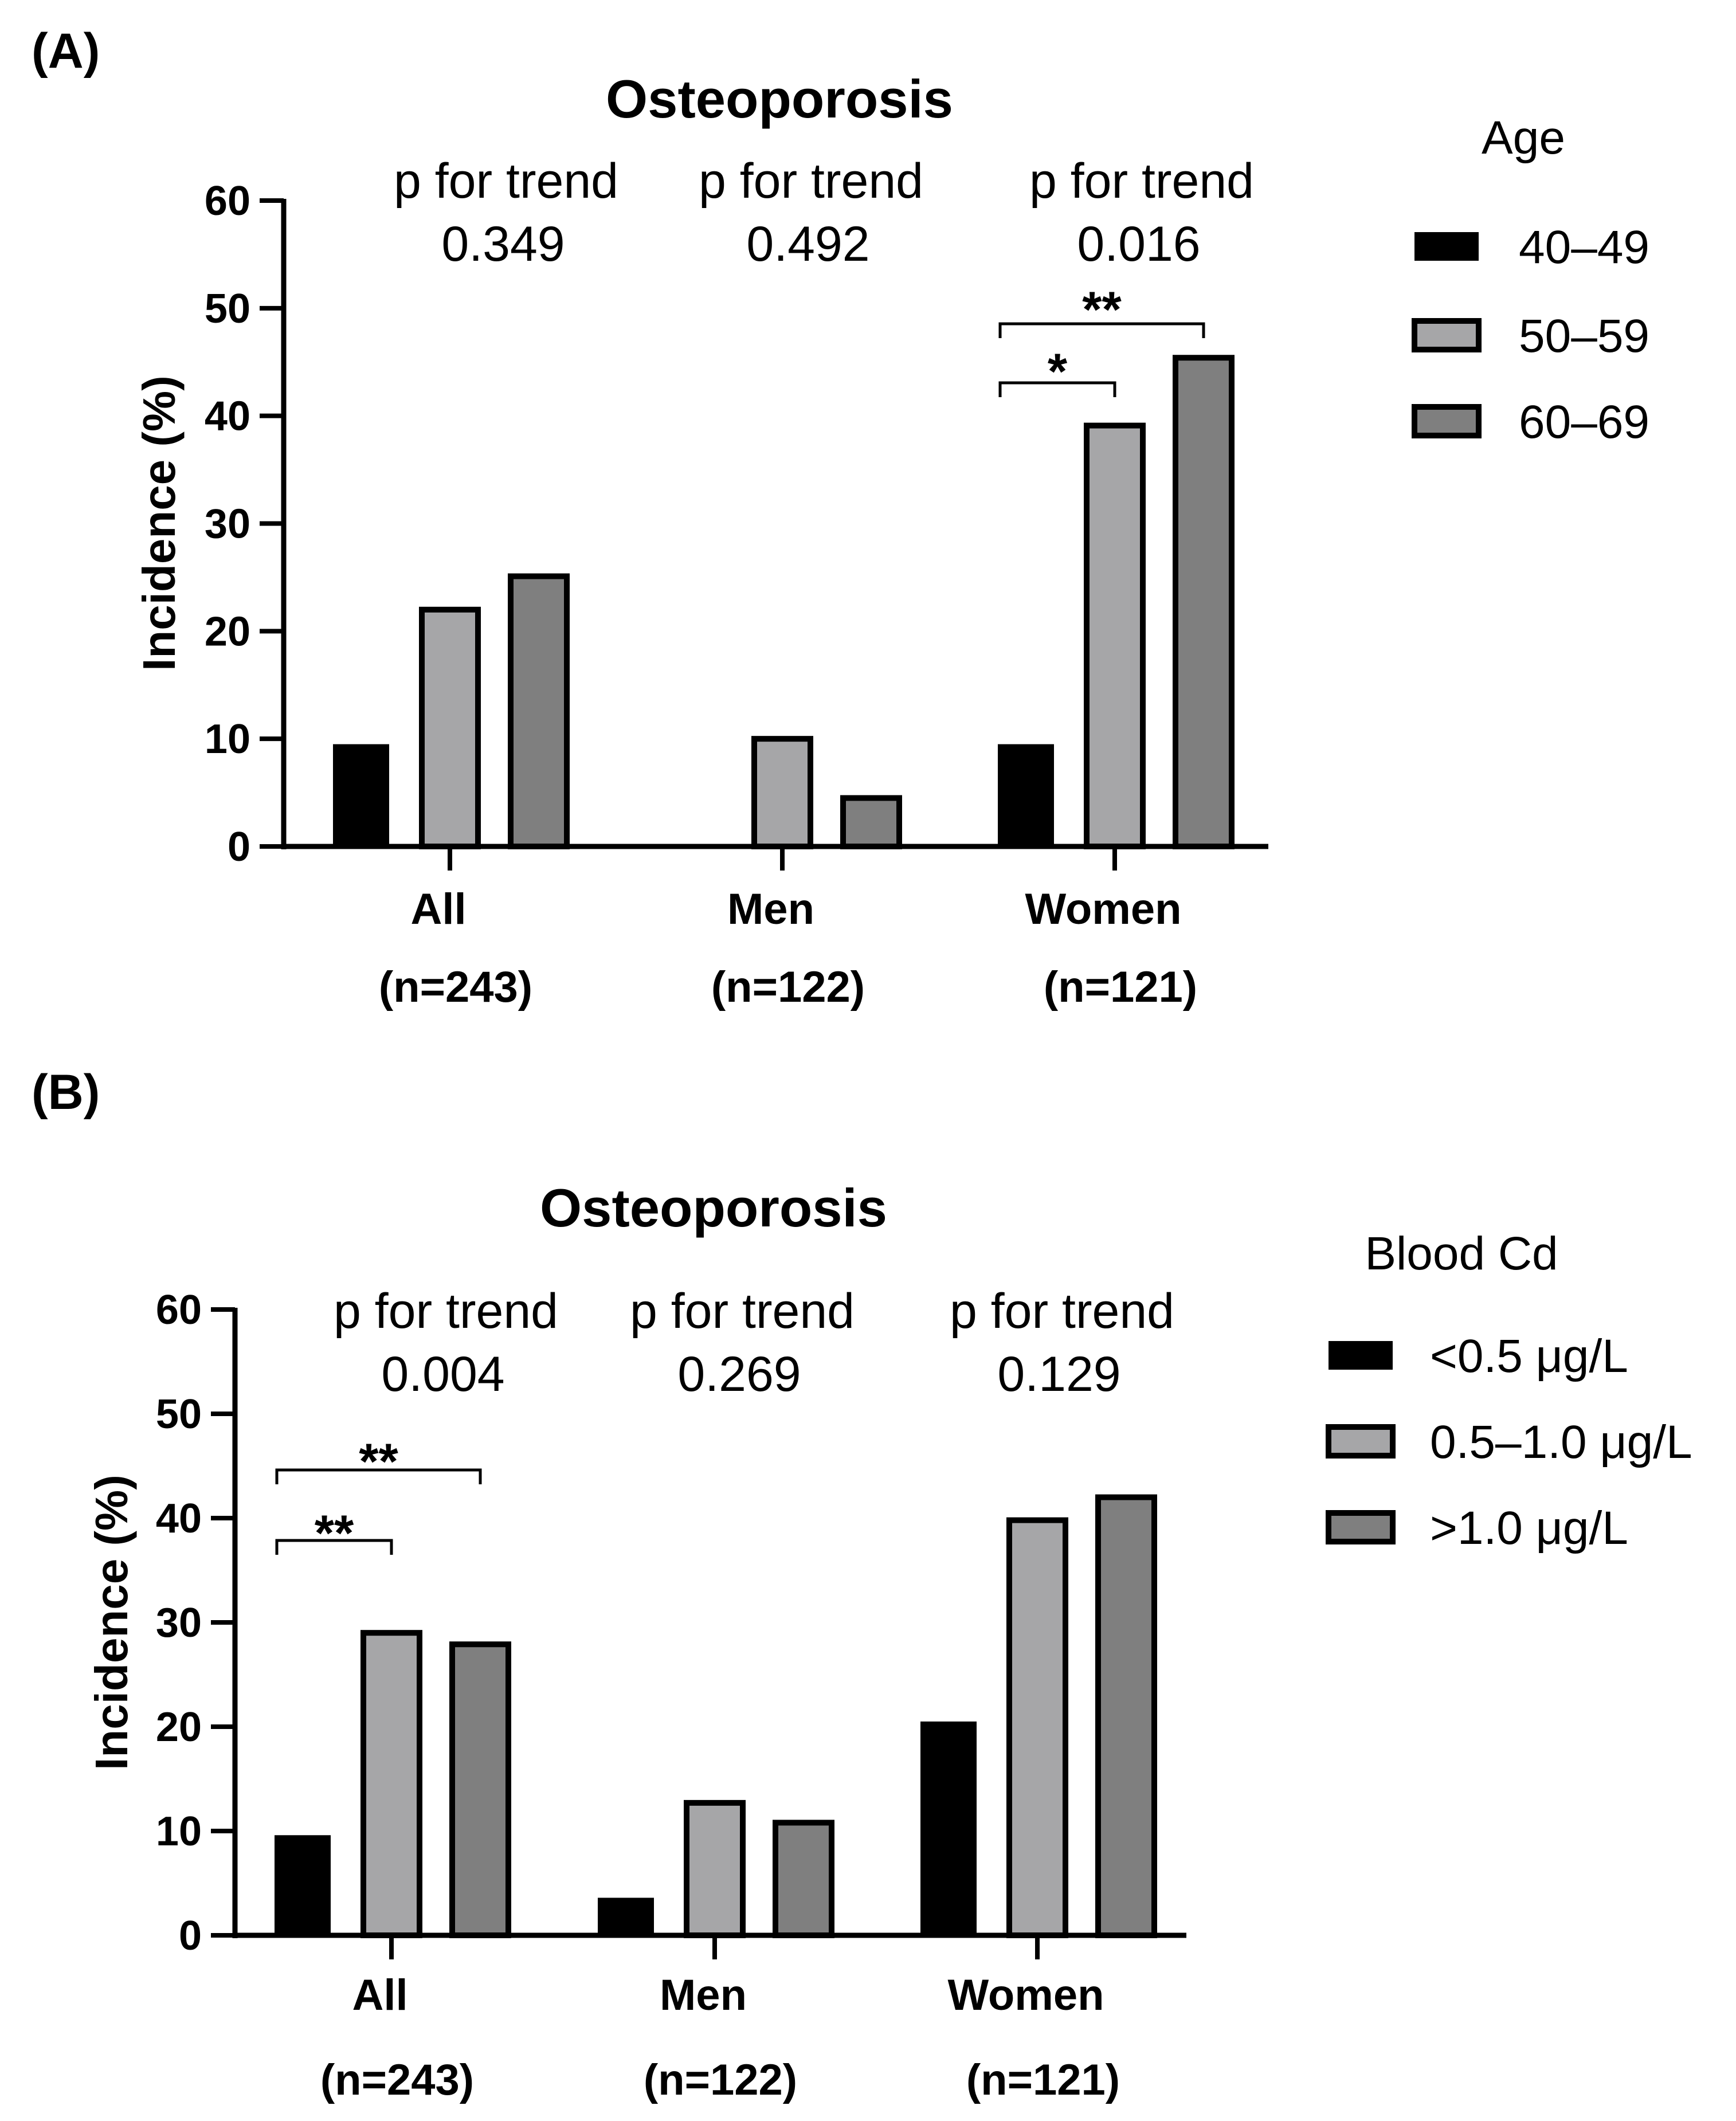  What do you see at coordinates (1584, 247) in the screenshot?
I see `legend-label: 40–49` at bounding box center [1584, 247].